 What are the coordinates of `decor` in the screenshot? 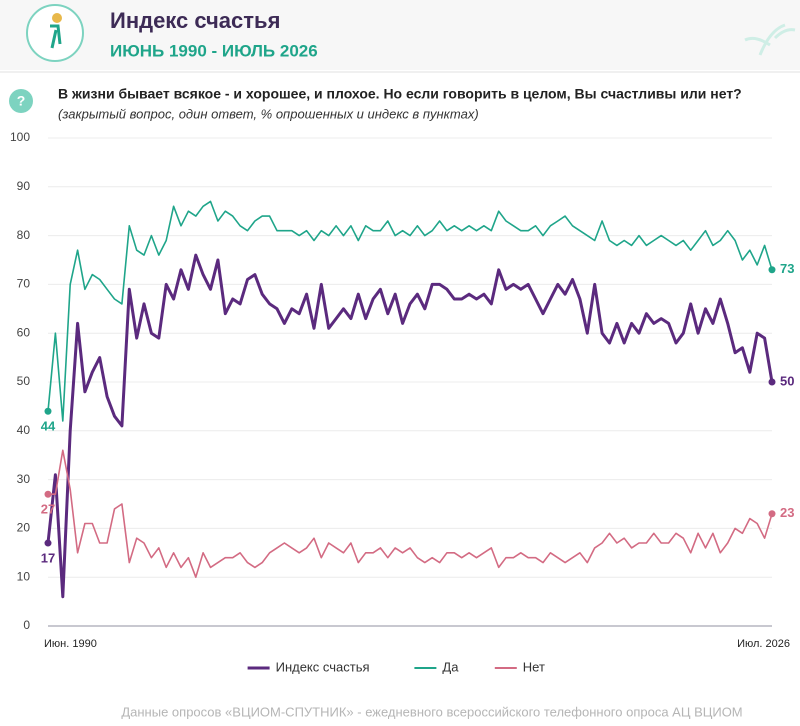 It's located at (770, 39).